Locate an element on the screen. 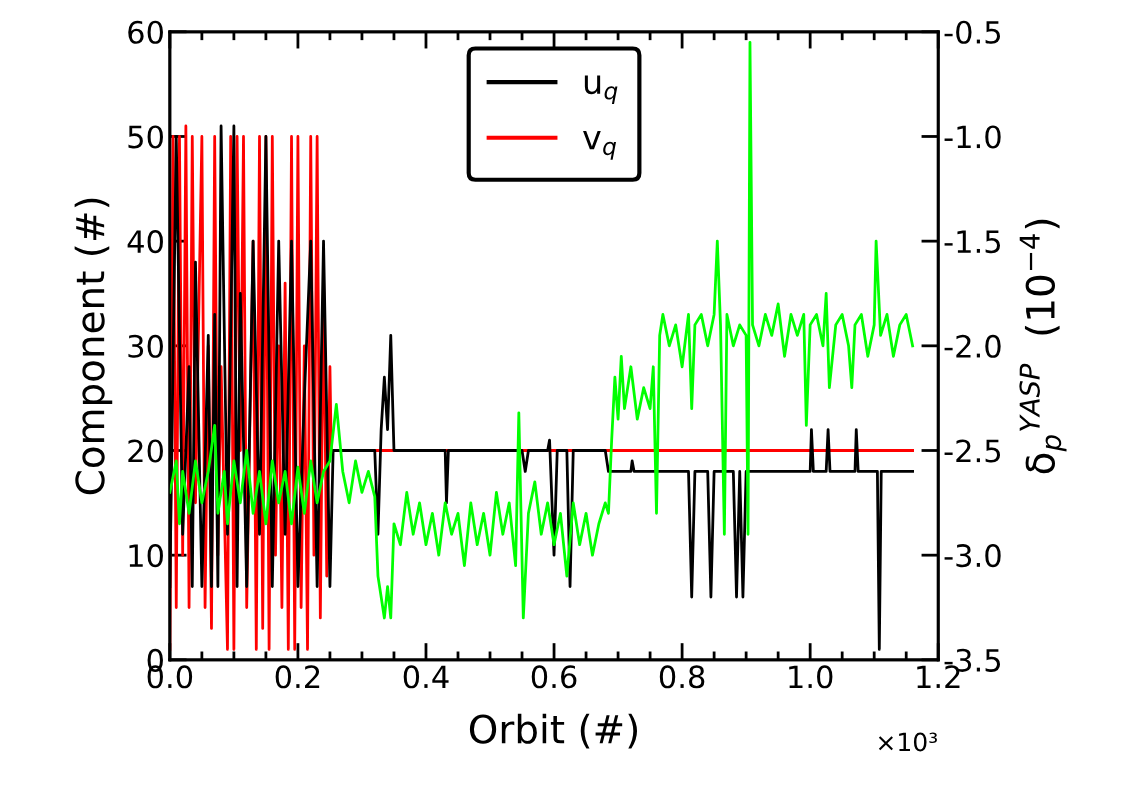  y-axis-title: Component (#) is located at coordinates (93, 346).